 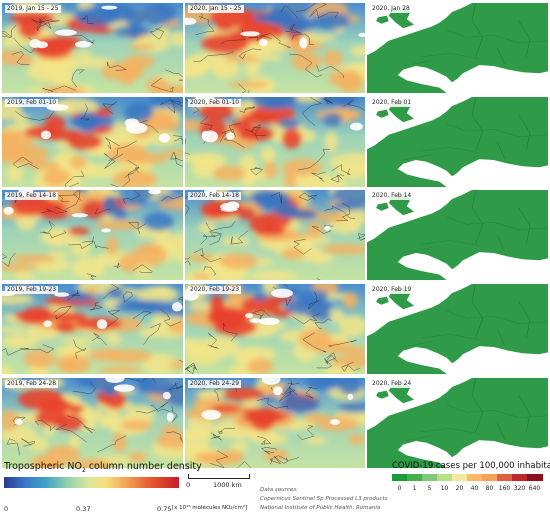 What do you see at coordinates (534, 488) in the screenshot?
I see `covid-legend-tick: 640` at bounding box center [534, 488].